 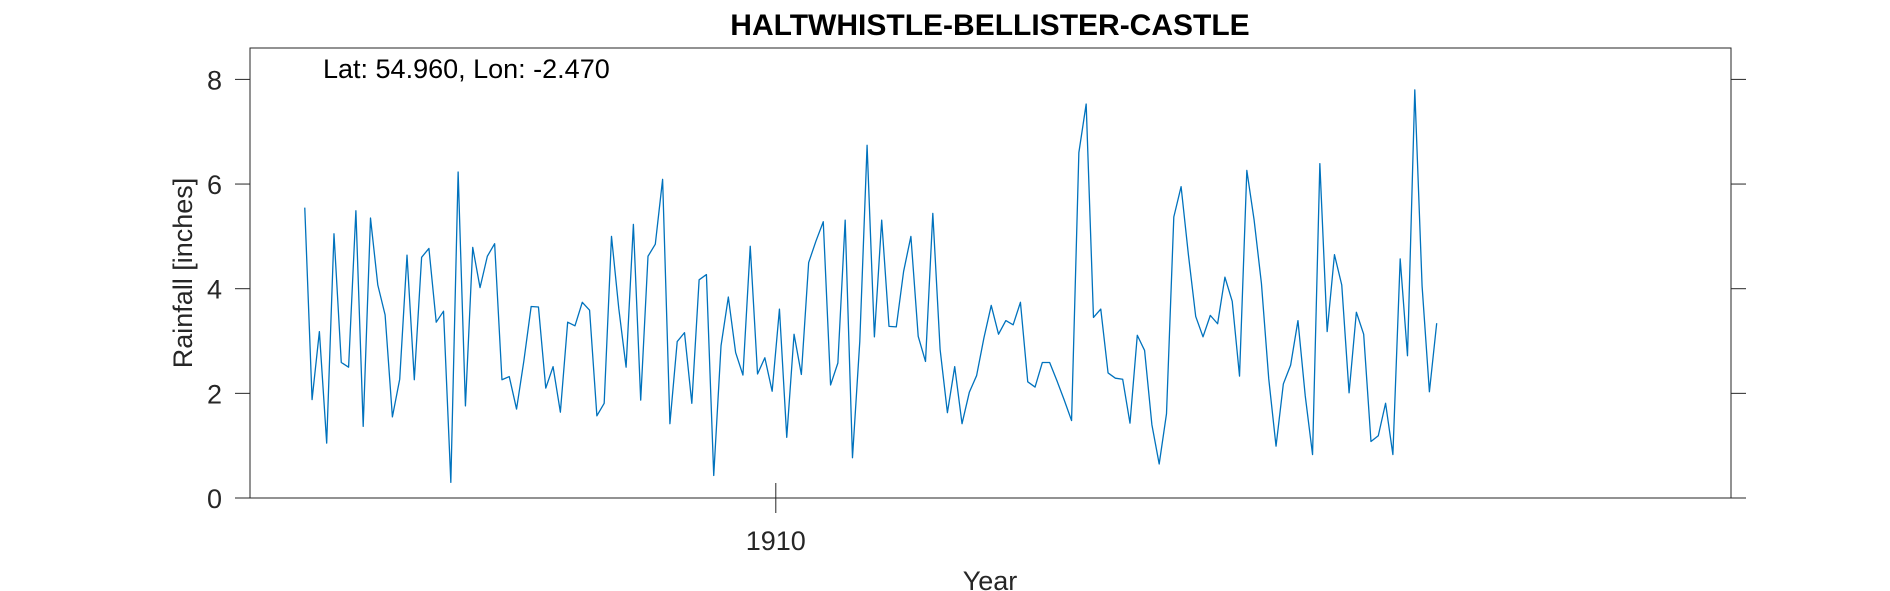 I want to click on y-tick-label: 2, so click(x=214, y=394).